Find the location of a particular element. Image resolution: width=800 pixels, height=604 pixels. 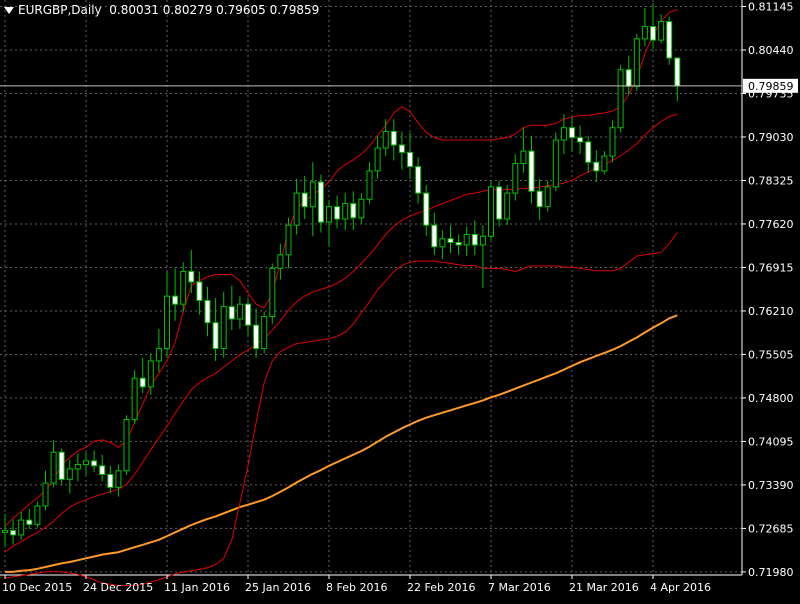

y-tick-label: 0.76210 is located at coordinates (771, 311).